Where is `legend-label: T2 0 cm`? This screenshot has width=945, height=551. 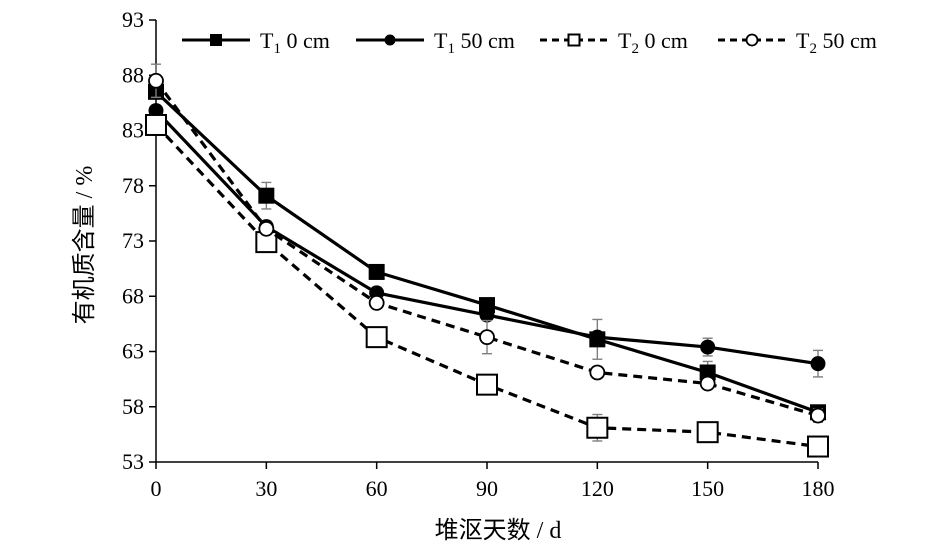 legend-label: T2 0 cm is located at coordinates (653, 42).